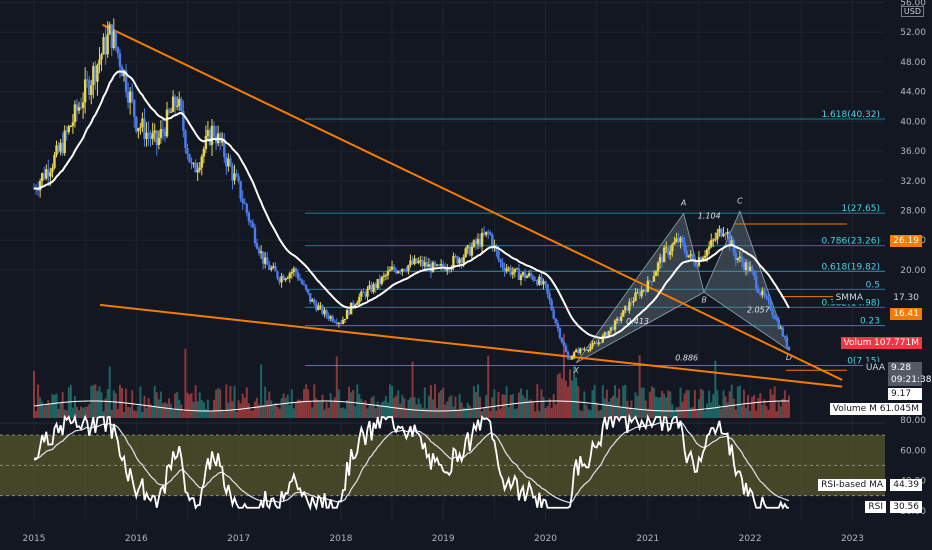  Describe the element at coordinates (411, 462) in the screenshot. I see `rsi-line` at that location.